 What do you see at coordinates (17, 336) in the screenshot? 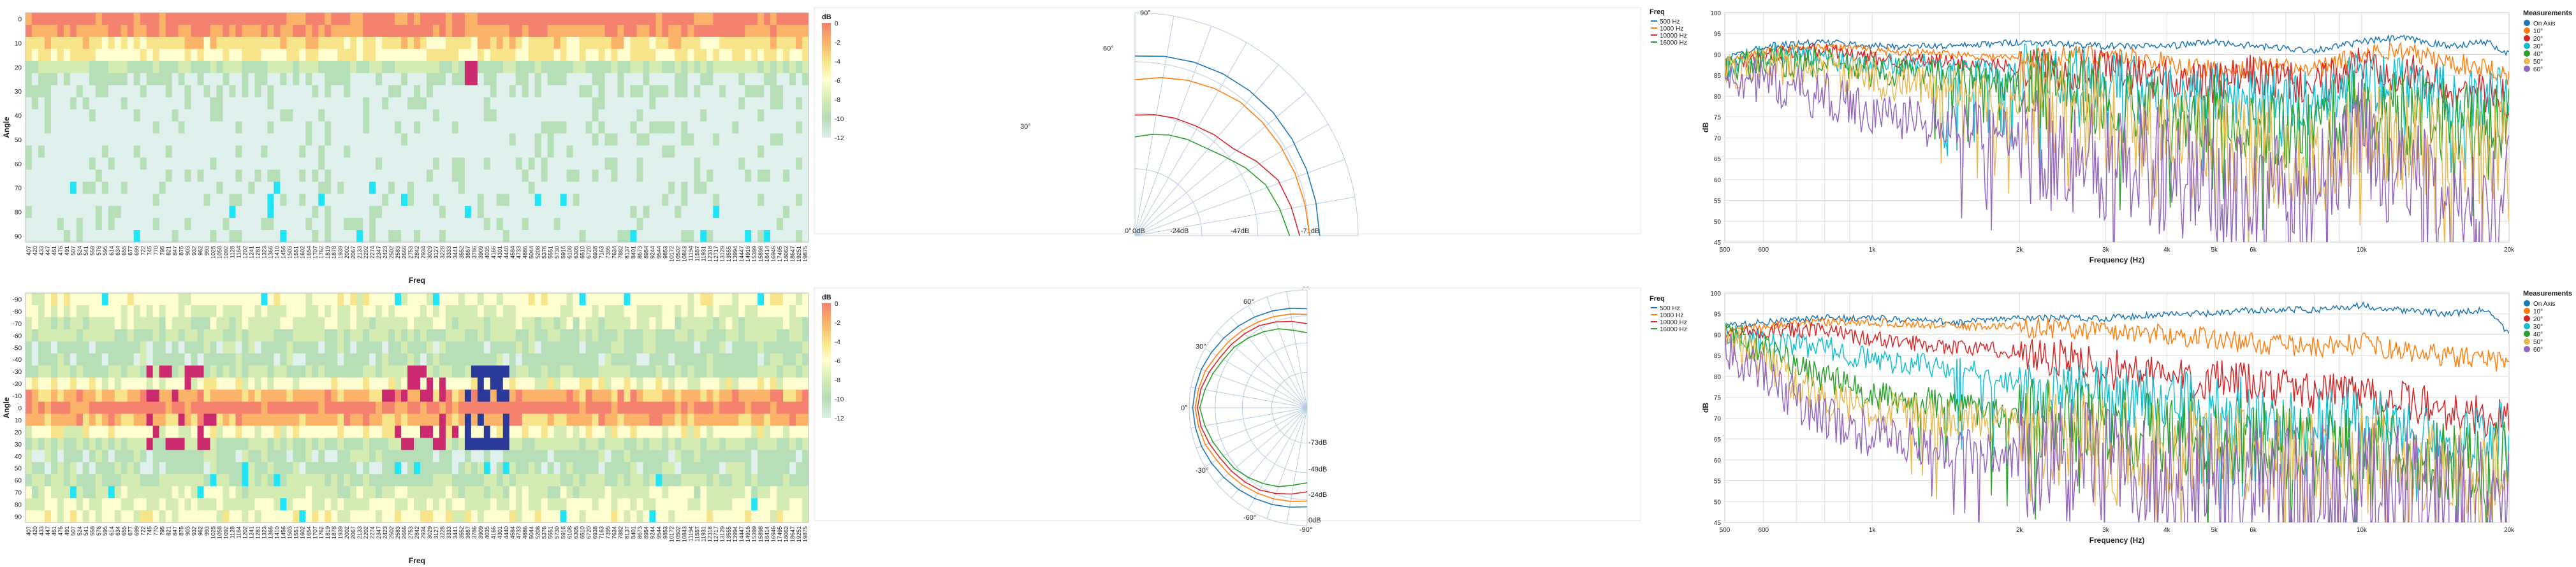
I see `heatmap-angle-tick: -60` at bounding box center [17, 336].